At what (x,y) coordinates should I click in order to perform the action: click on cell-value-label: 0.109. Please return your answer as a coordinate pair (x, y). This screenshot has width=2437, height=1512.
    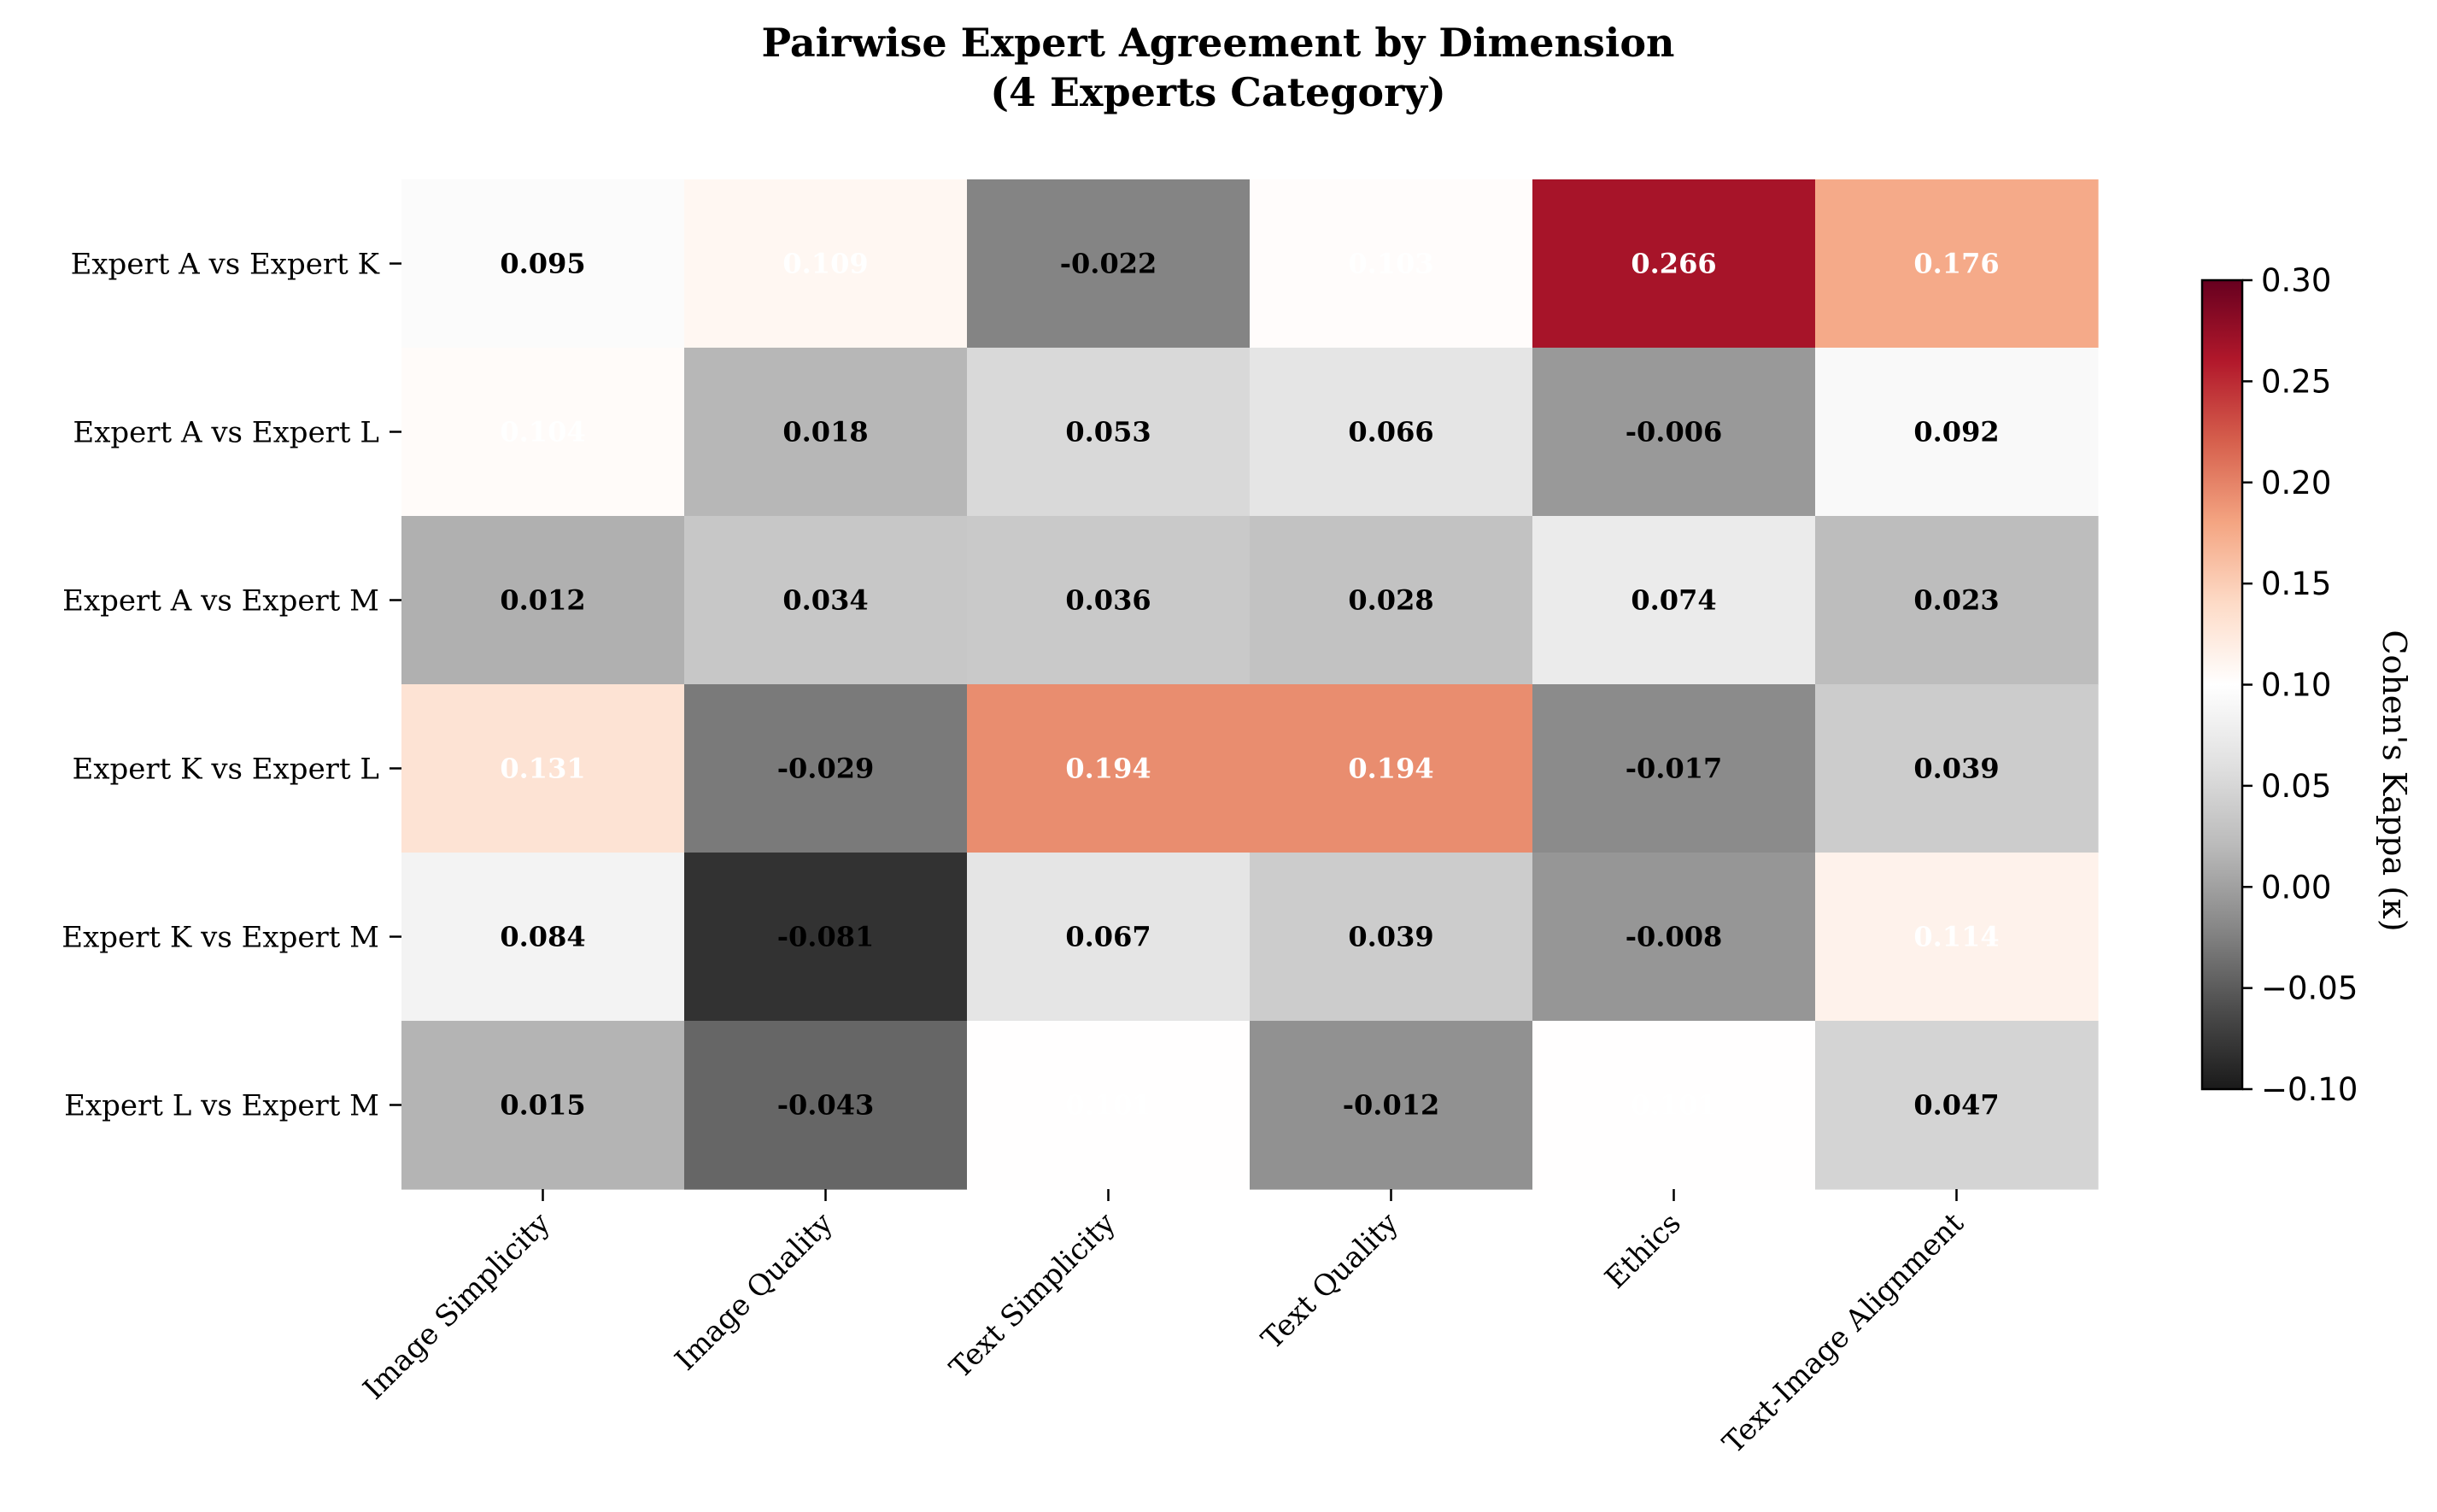
    Looking at the image, I should click on (825, 264).